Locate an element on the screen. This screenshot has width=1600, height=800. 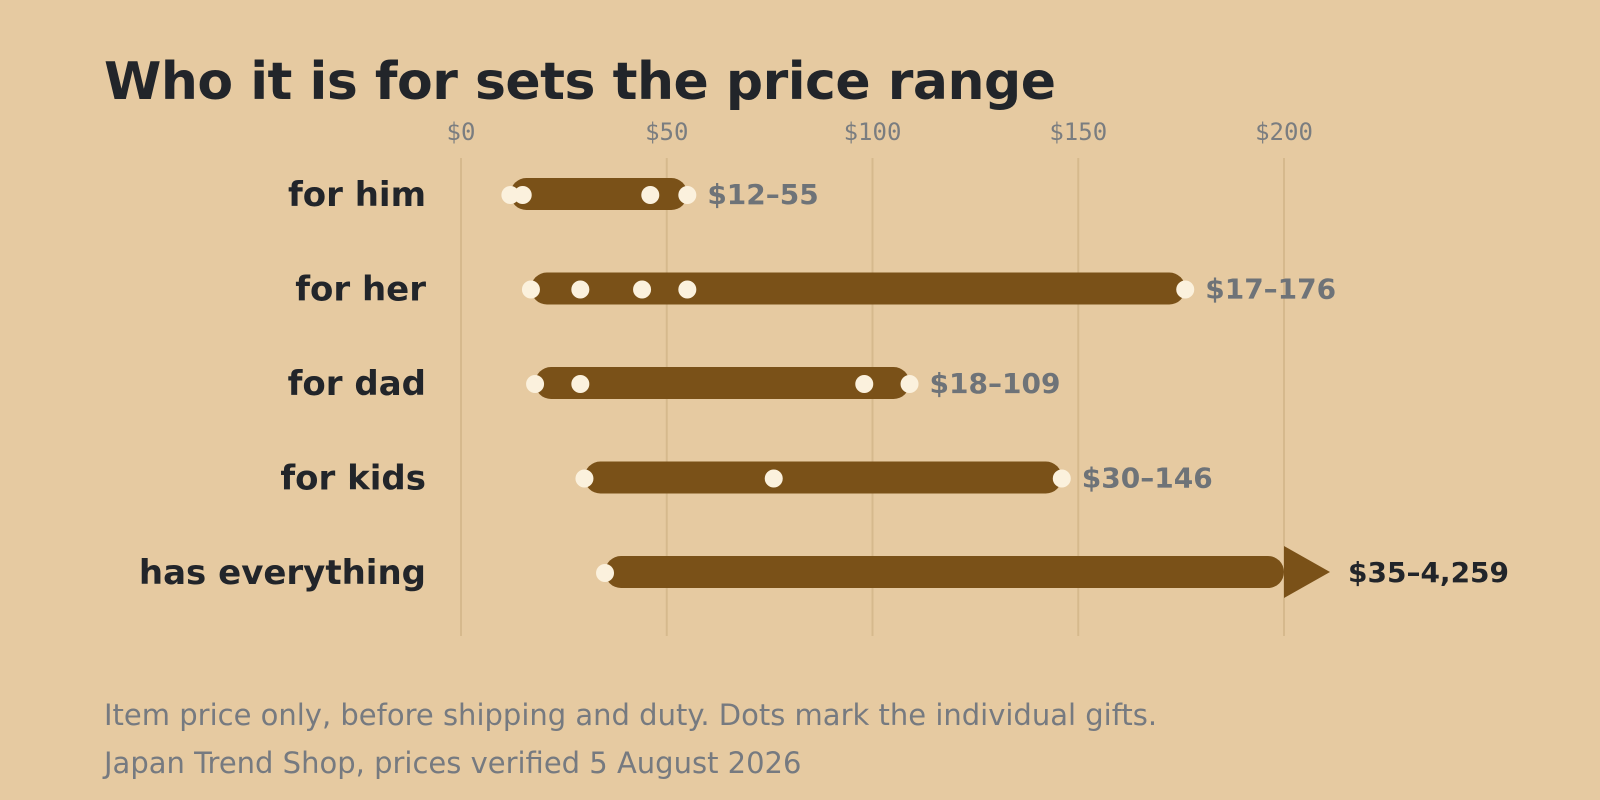
category-label: for her is located at coordinates (360, 290).